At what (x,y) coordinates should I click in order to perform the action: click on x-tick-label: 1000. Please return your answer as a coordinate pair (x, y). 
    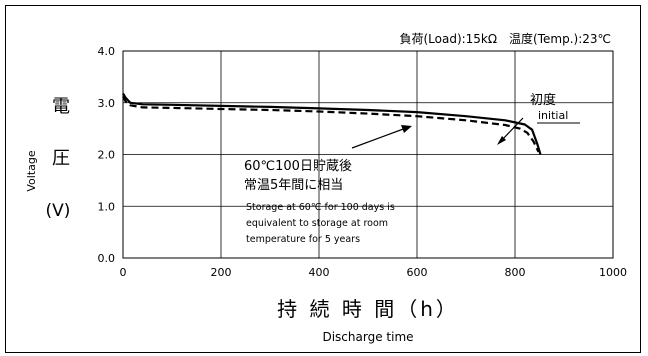
    Looking at the image, I should click on (613, 272).